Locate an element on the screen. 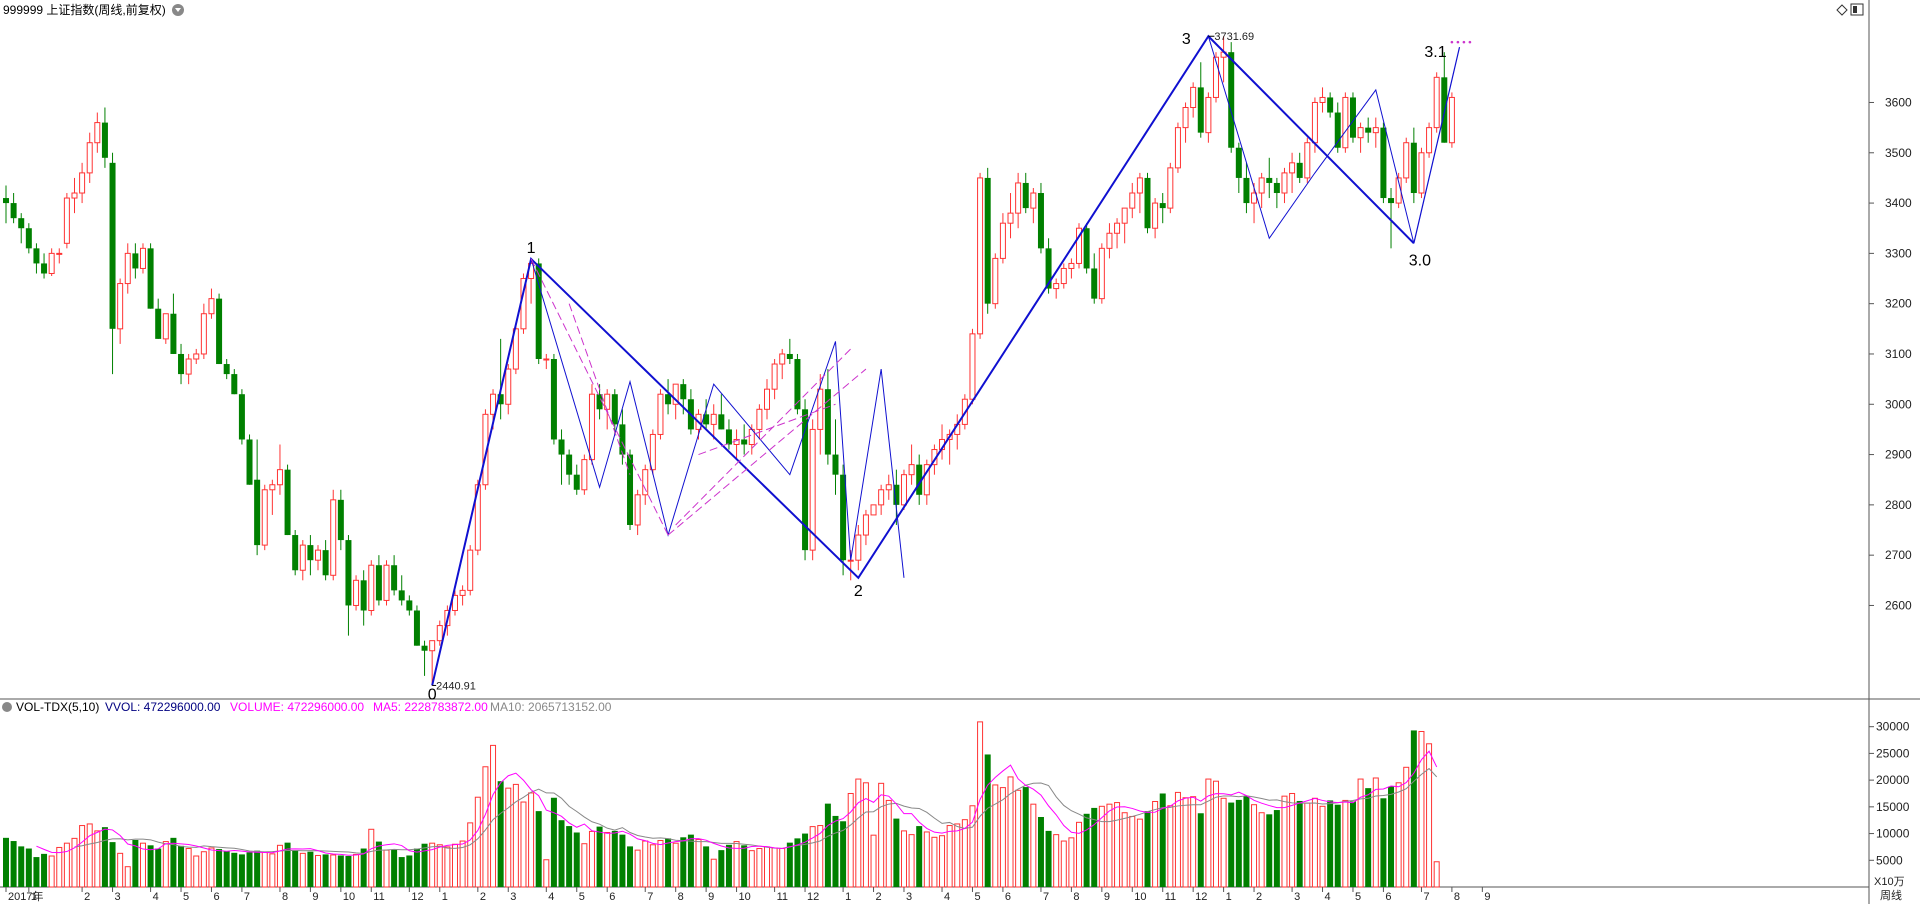 The width and height of the screenshot is (1920, 904). window-toggle-icon is located at coordinates (1857, 9).